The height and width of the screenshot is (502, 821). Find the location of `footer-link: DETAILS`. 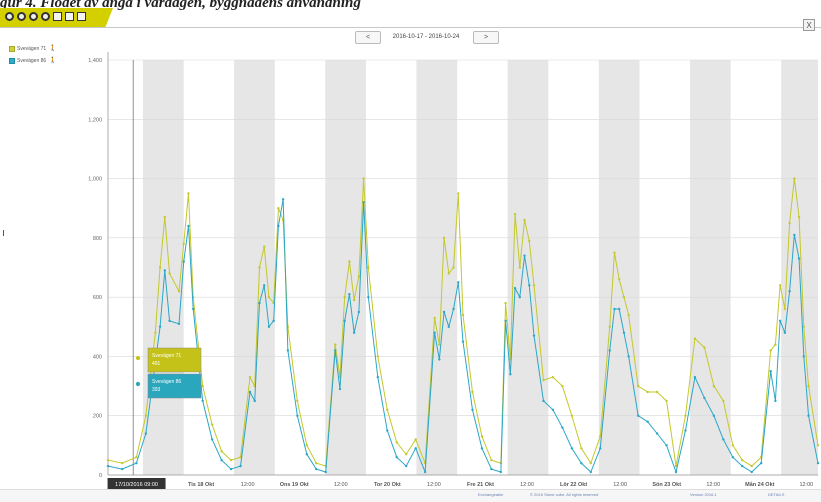

footer-link: DETAILS is located at coordinates (776, 494).